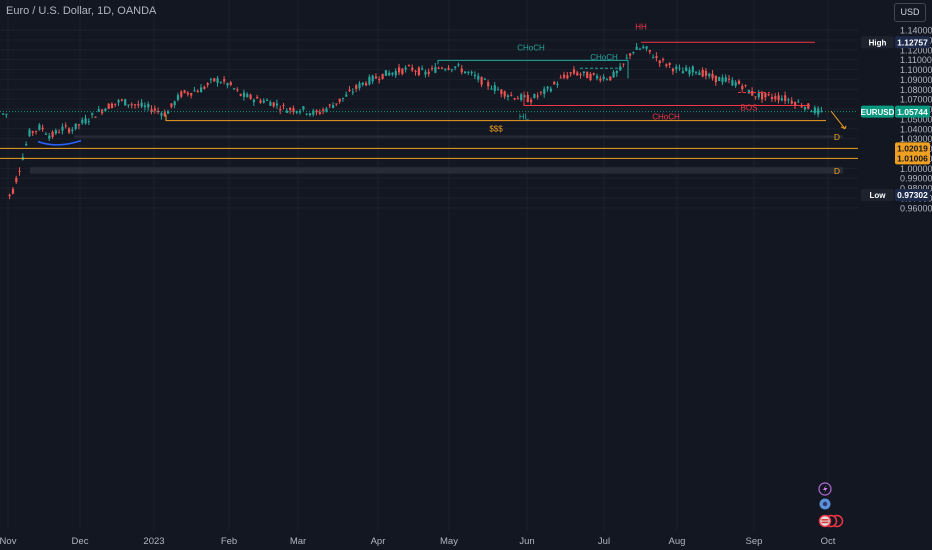 Image resolution: width=932 pixels, height=550 pixels. Describe the element at coordinates (838, 120) in the screenshot. I see `projection-arrow` at that location.